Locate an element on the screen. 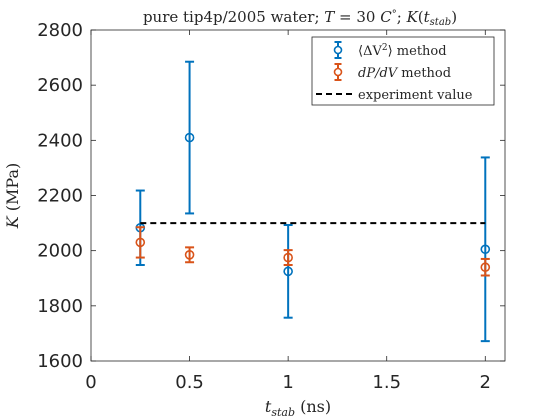  y-tick-label: 2600 is located at coordinates (60, 85).